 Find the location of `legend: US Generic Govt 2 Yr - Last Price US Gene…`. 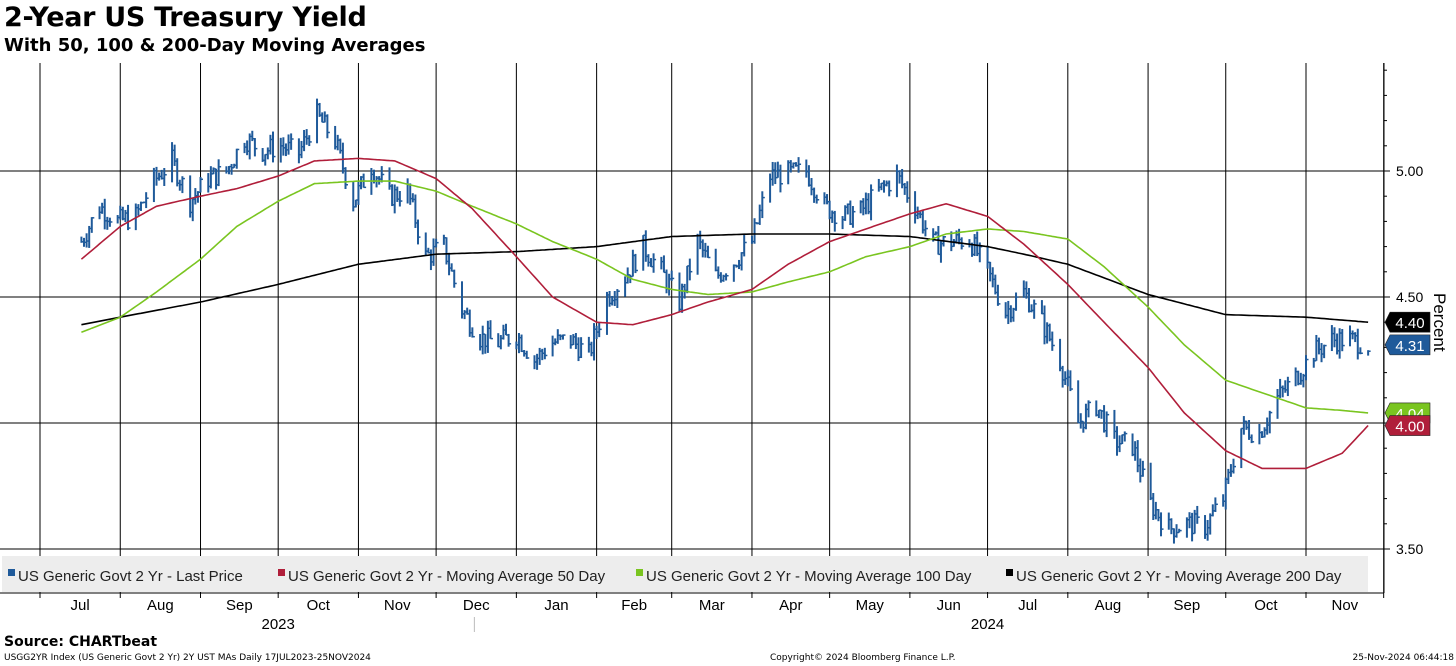

legend: US Generic Govt 2 Yr - Last Price US Gene… is located at coordinates (685, 574).